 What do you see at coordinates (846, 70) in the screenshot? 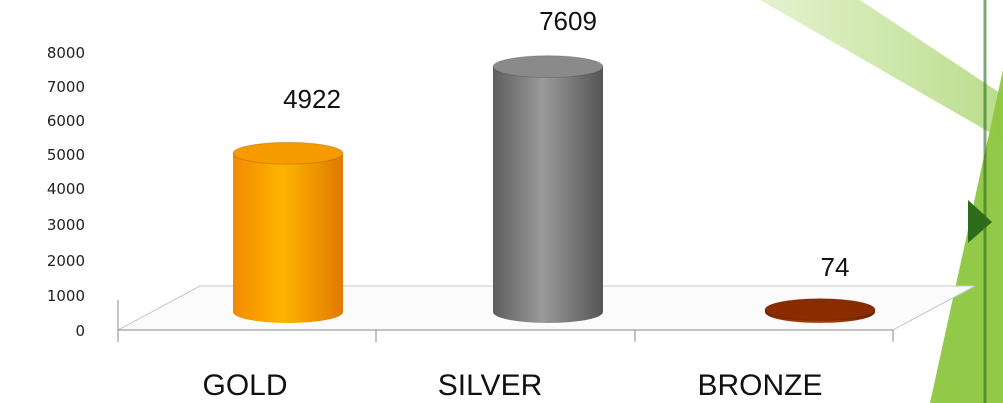
I see `theme-light-green-band` at bounding box center [846, 70].